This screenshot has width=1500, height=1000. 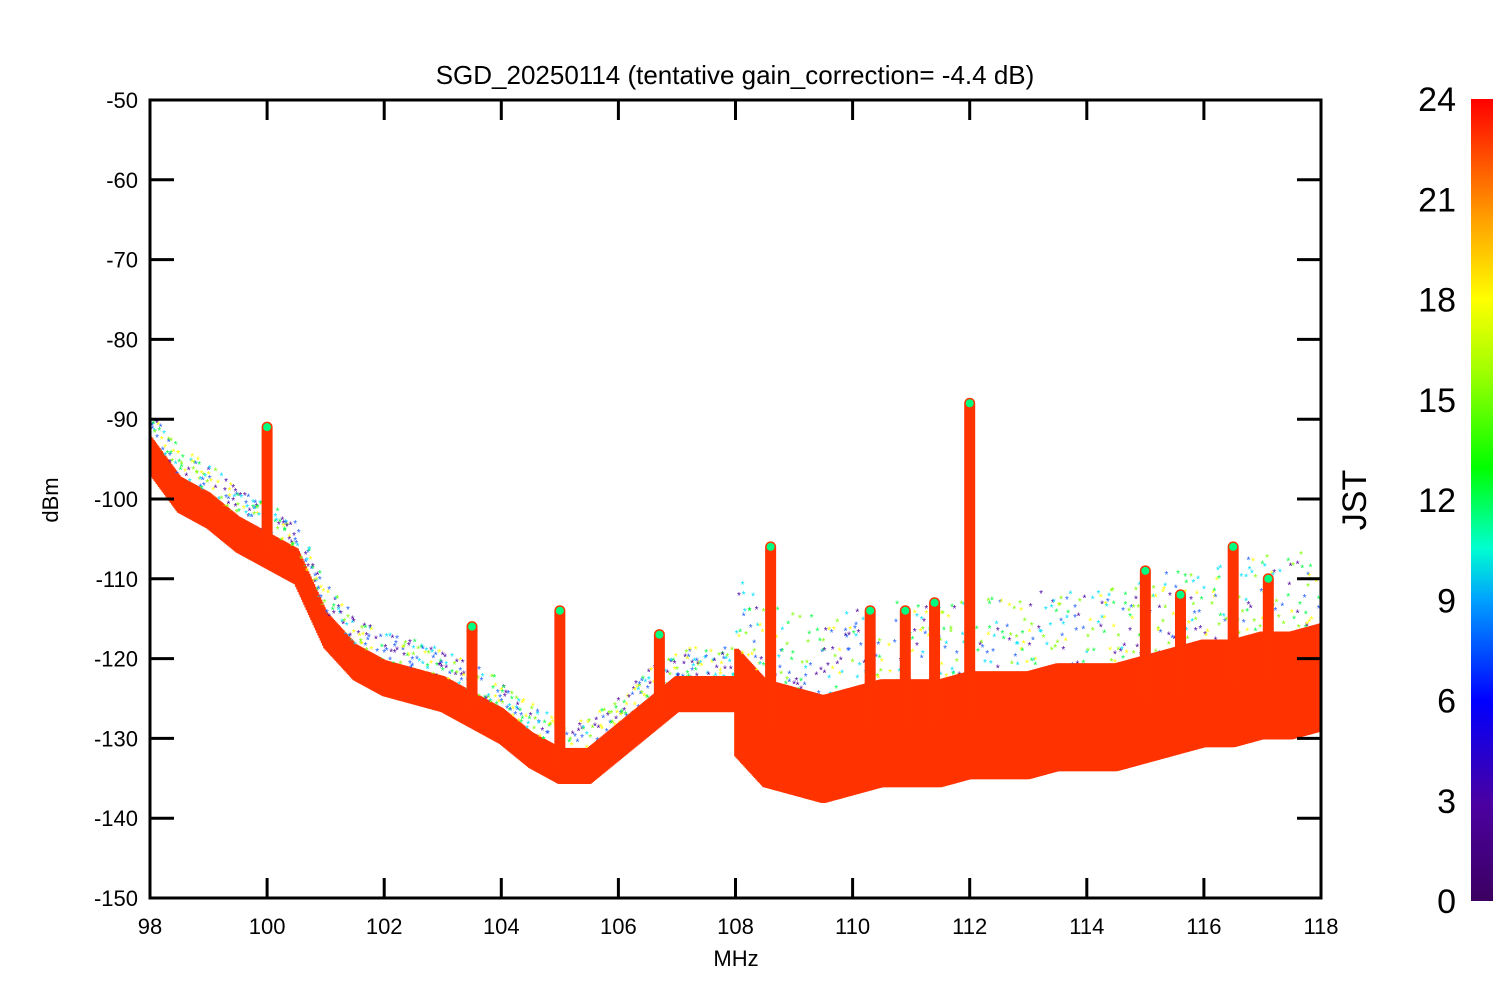 What do you see at coordinates (1437, 401) in the screenshot?
I see `colorbar-tick-label: 15` at bounding box center [1437, 401].